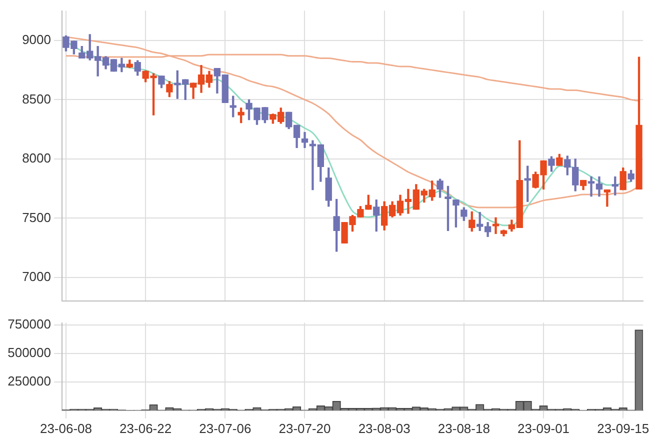 This screenshot has width=663, height=444. Describe the element at coordinates (146, 428) in the screenshot. I see `x-tick-label: 23-06-22` at that location.